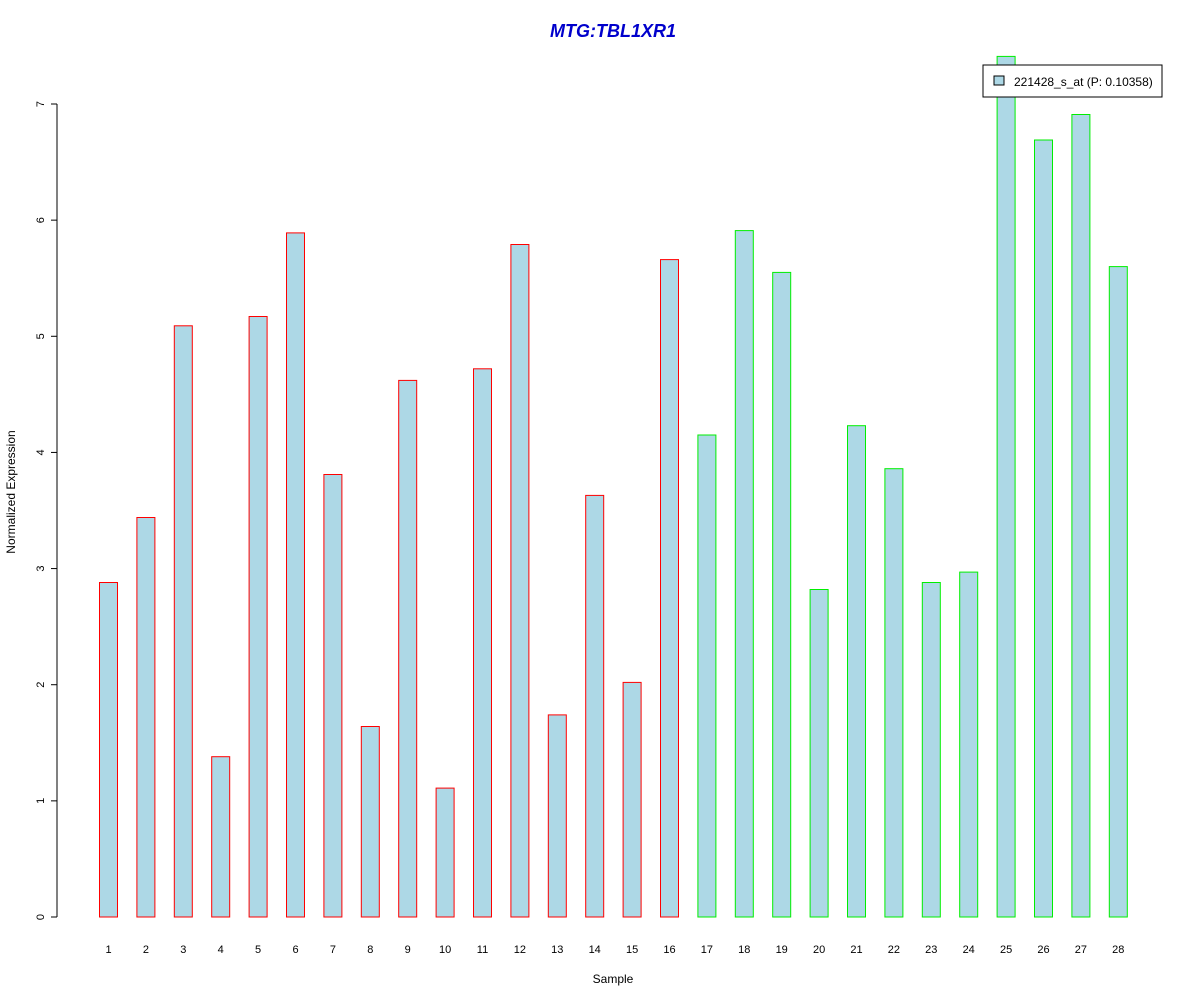  Describe the element at coordinates (295, 950) in the screenshot. I see `x-tick-label: 6` at that location.